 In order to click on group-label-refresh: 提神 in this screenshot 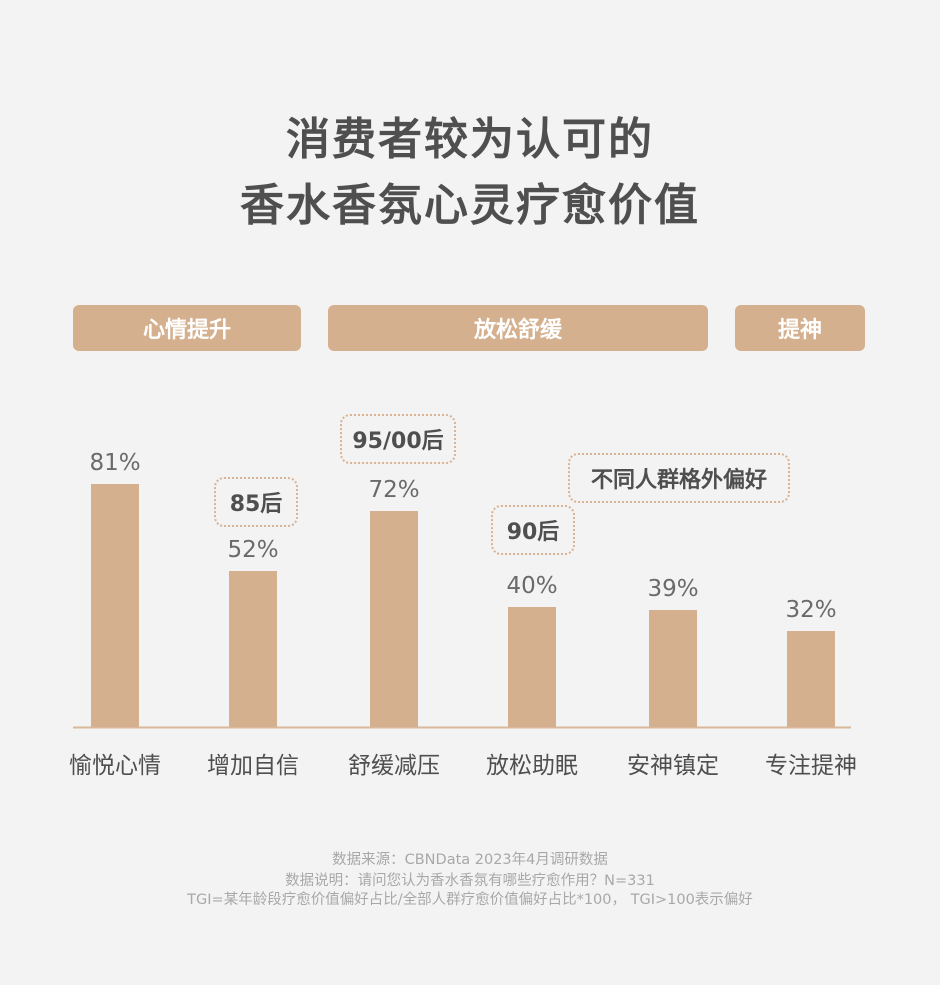, I will do `click(800, 328)`.